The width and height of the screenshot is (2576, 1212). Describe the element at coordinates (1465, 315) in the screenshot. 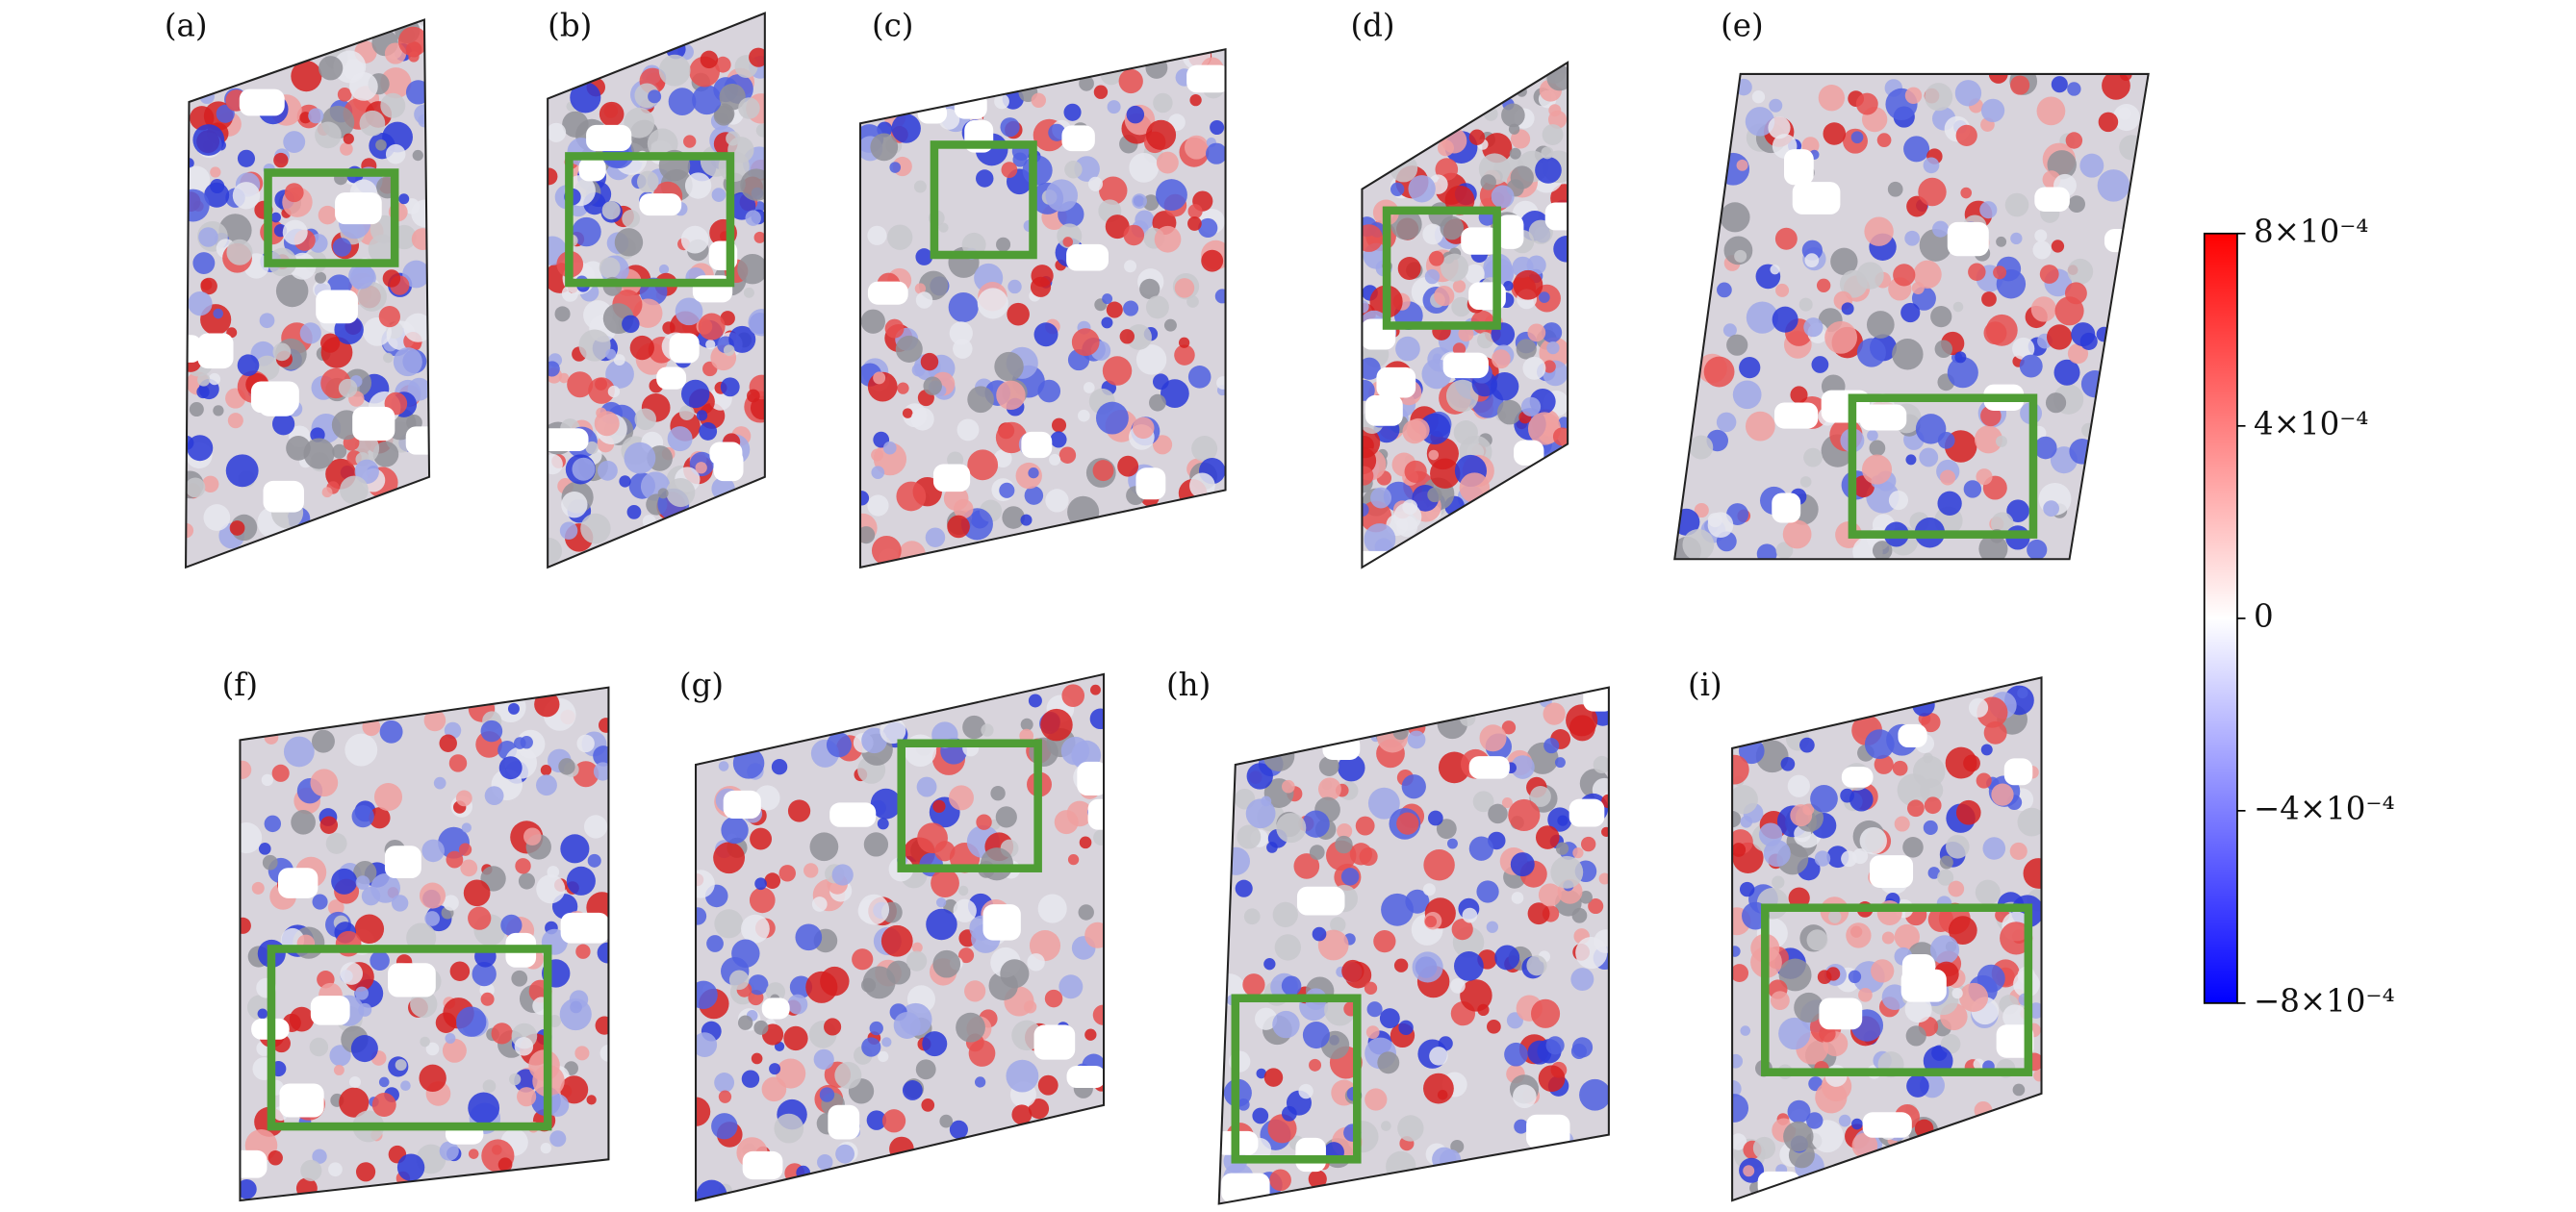

I see `cell-outline` at that location.